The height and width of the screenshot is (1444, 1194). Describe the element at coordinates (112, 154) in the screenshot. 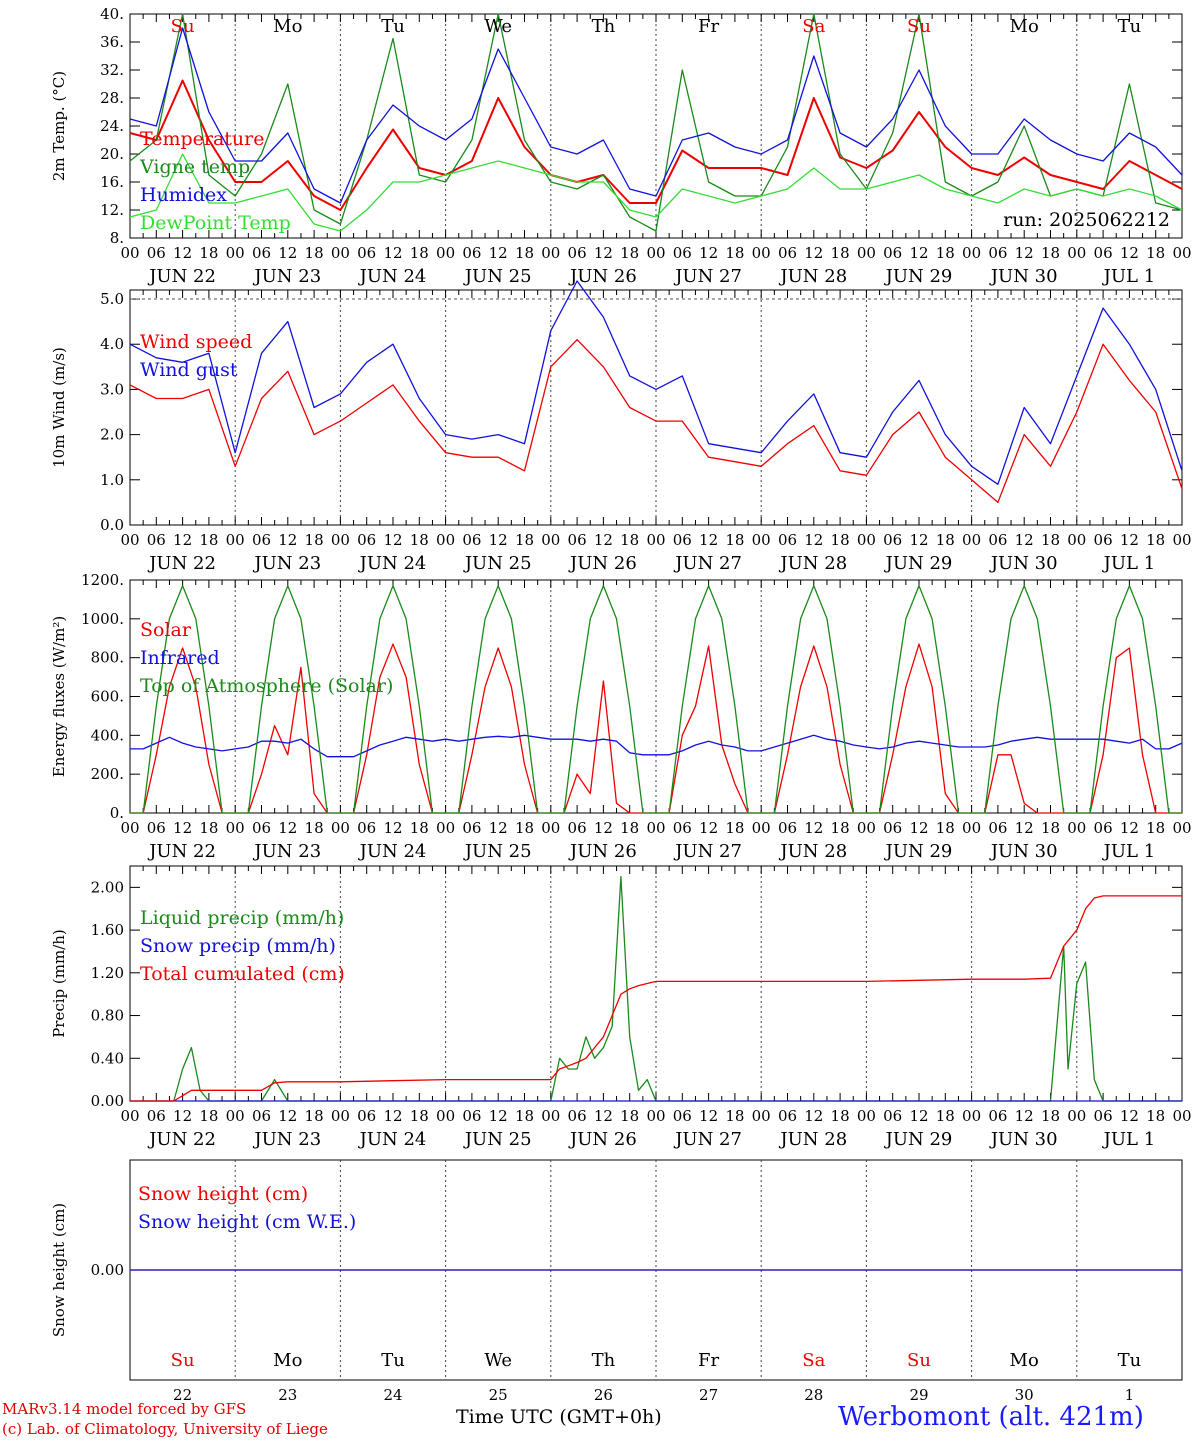

I see `y-tick-label: 20.` at that location.